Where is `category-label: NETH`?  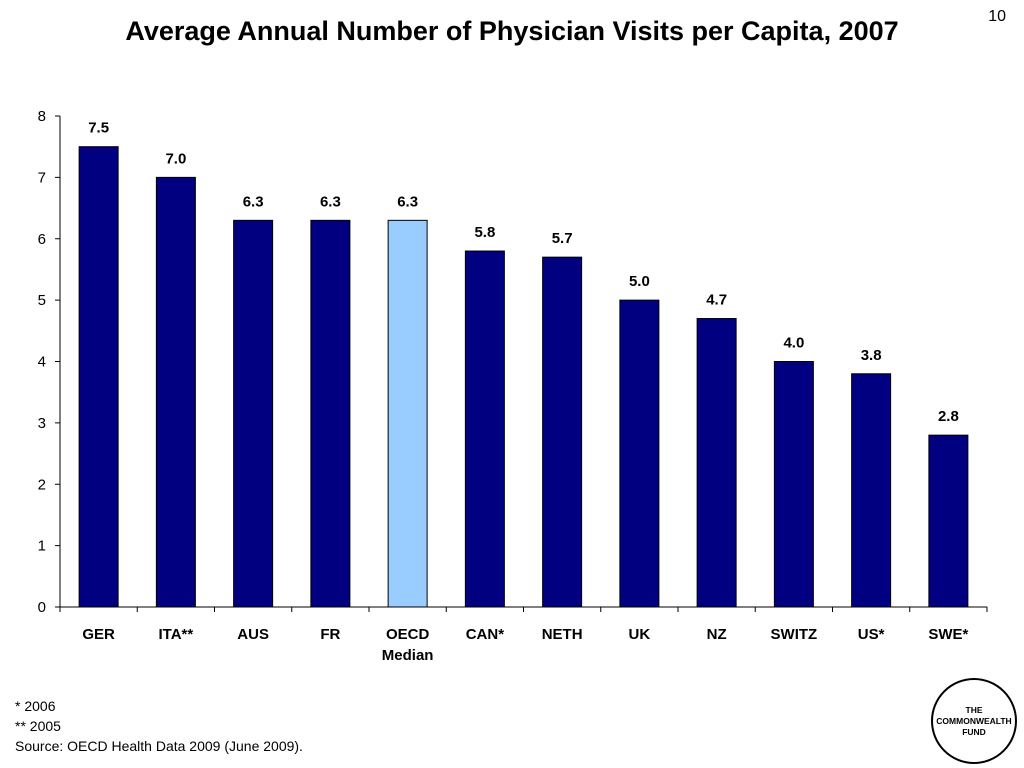 category-label: NETH is located at coordinates (562, 634).